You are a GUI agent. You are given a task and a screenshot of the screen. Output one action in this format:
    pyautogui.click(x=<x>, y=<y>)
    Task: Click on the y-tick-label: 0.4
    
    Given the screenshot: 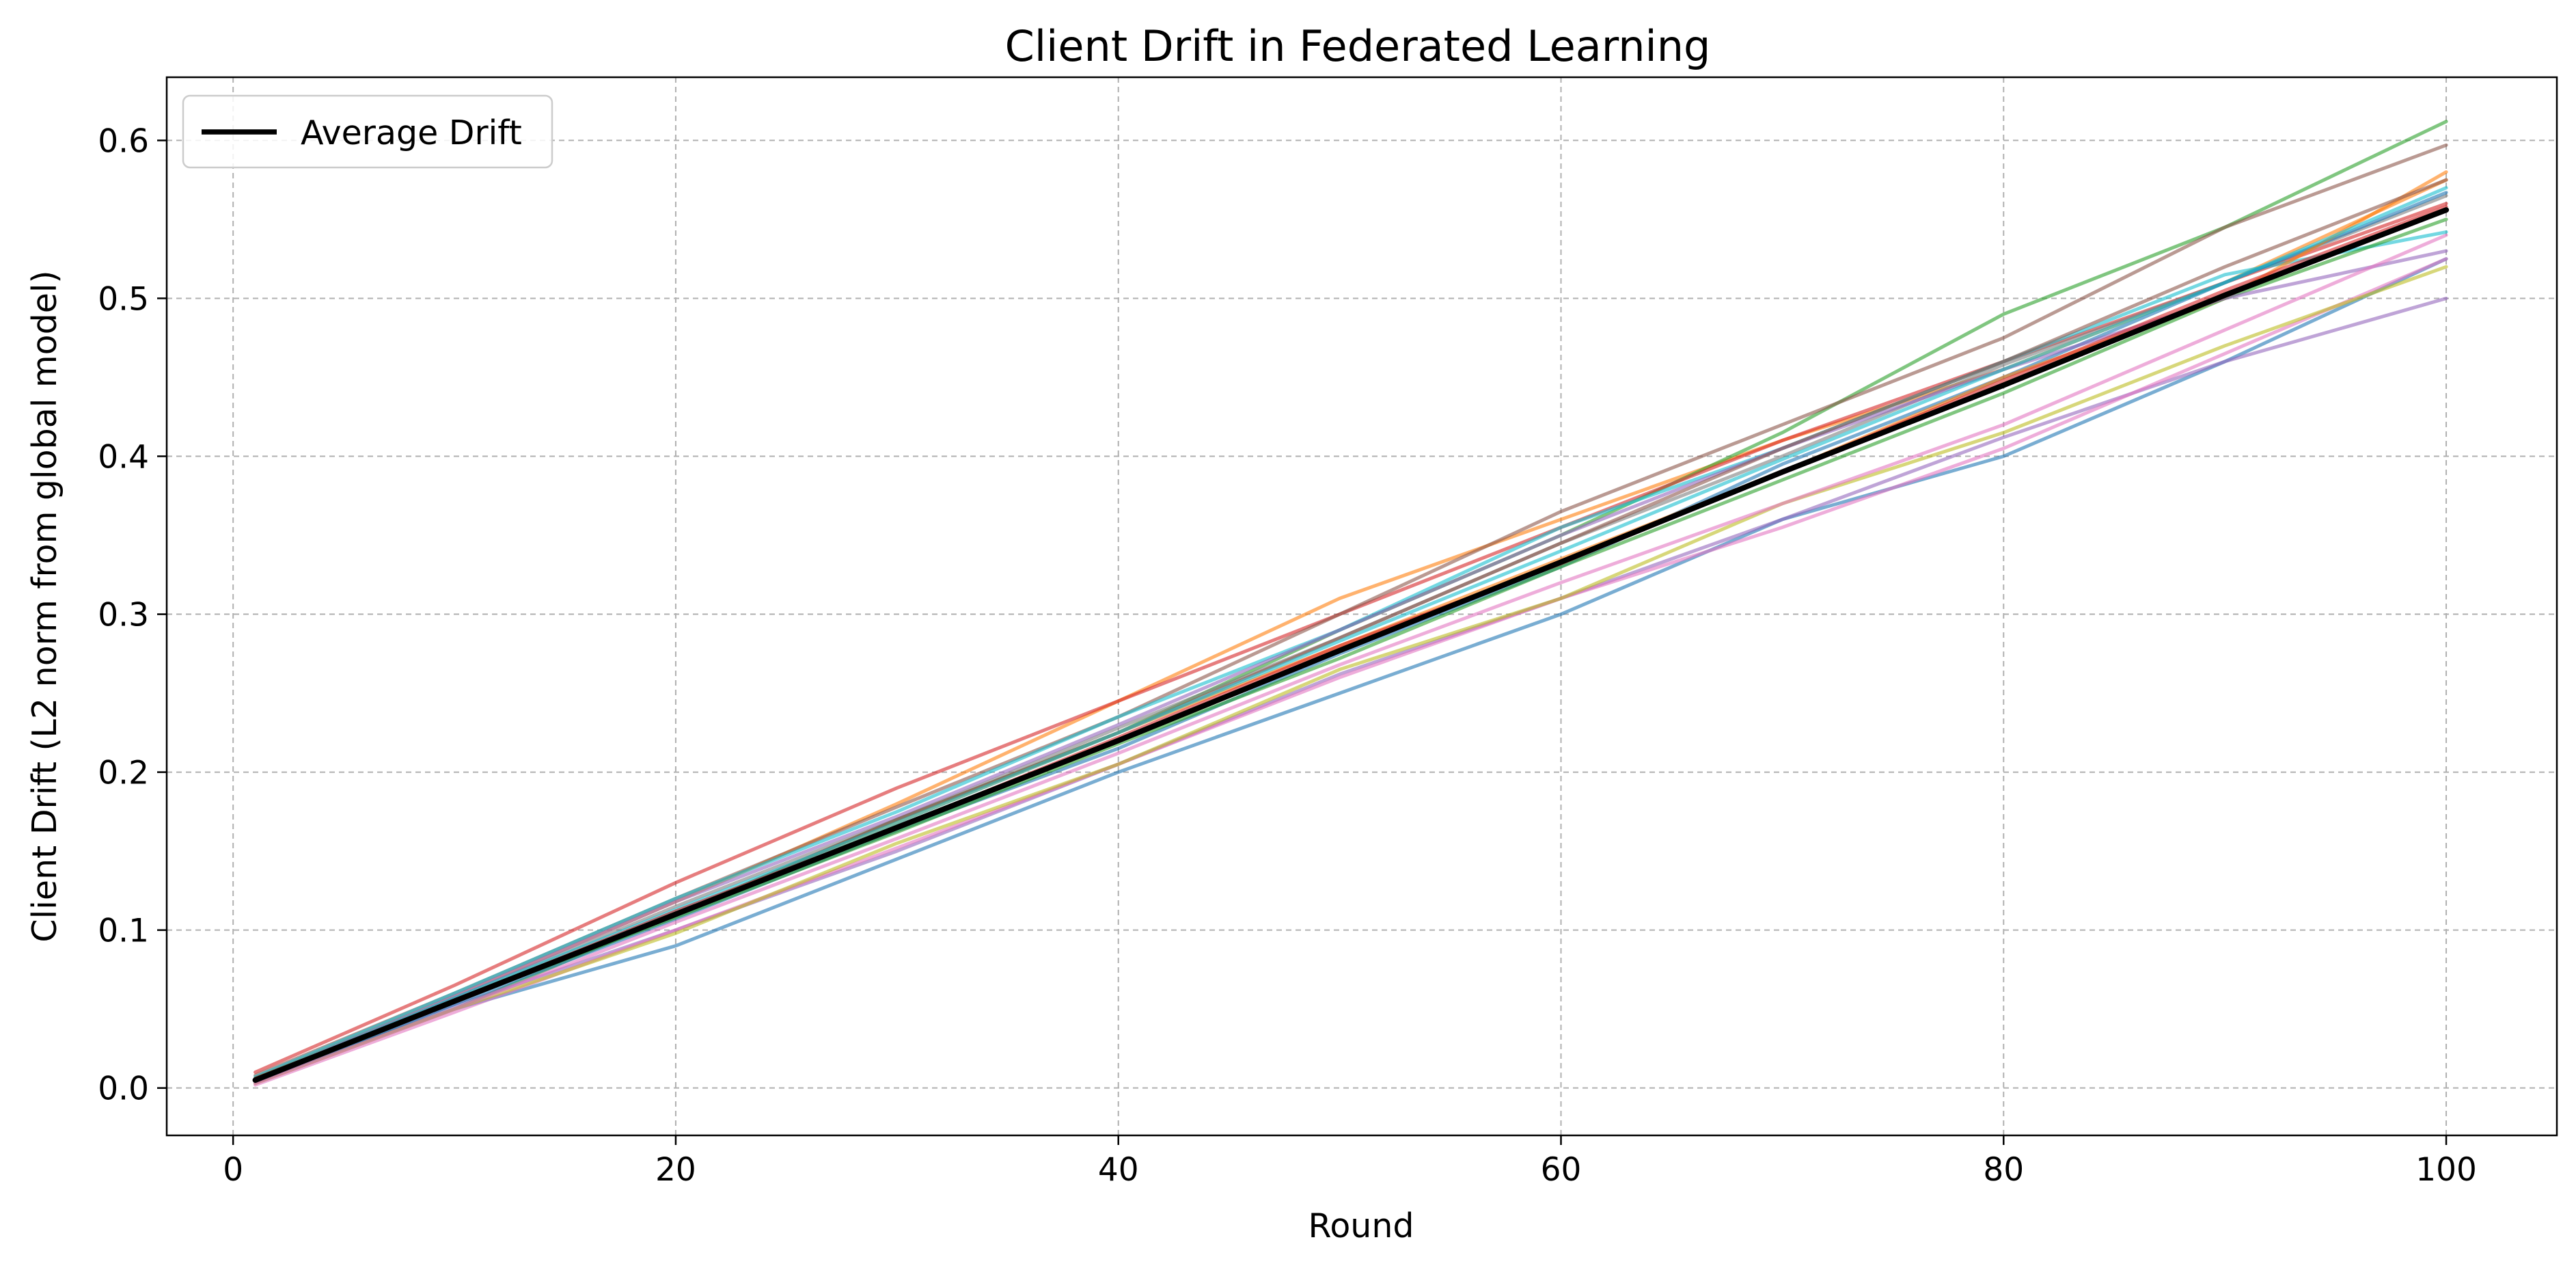 What is the action you would take?
    pyautogui.click(x=124, y=457)
    